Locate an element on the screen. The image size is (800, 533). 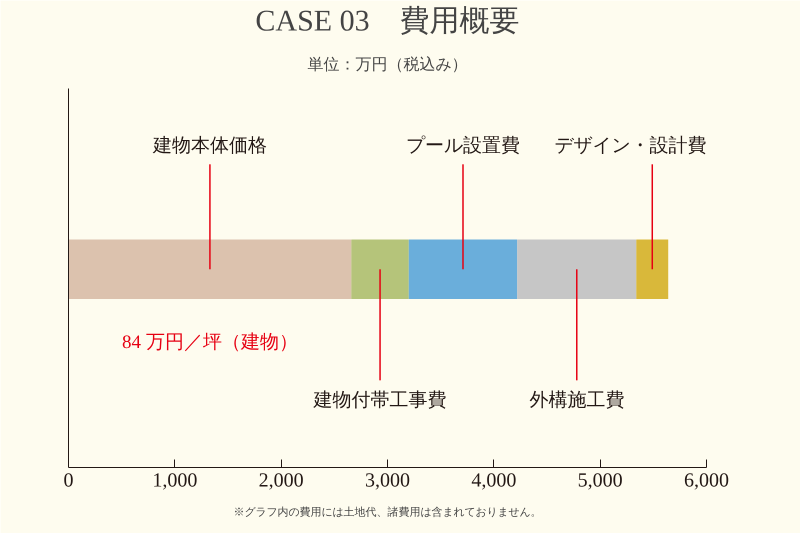
x-tick-label: 4,000 is located at coordinates (493, 481).